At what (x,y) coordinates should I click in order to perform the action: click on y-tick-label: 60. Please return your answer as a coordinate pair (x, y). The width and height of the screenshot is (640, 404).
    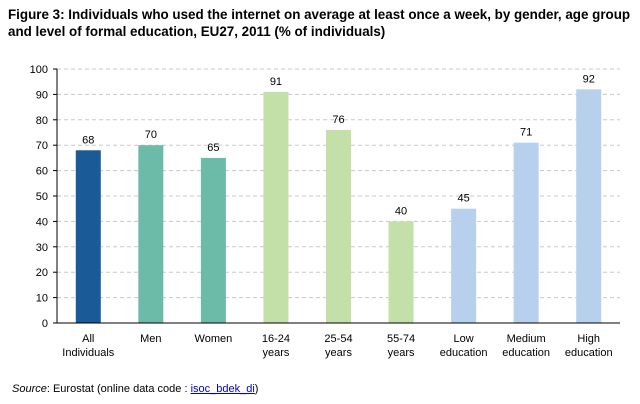
    Looking at the image, I should click on (42, 172).